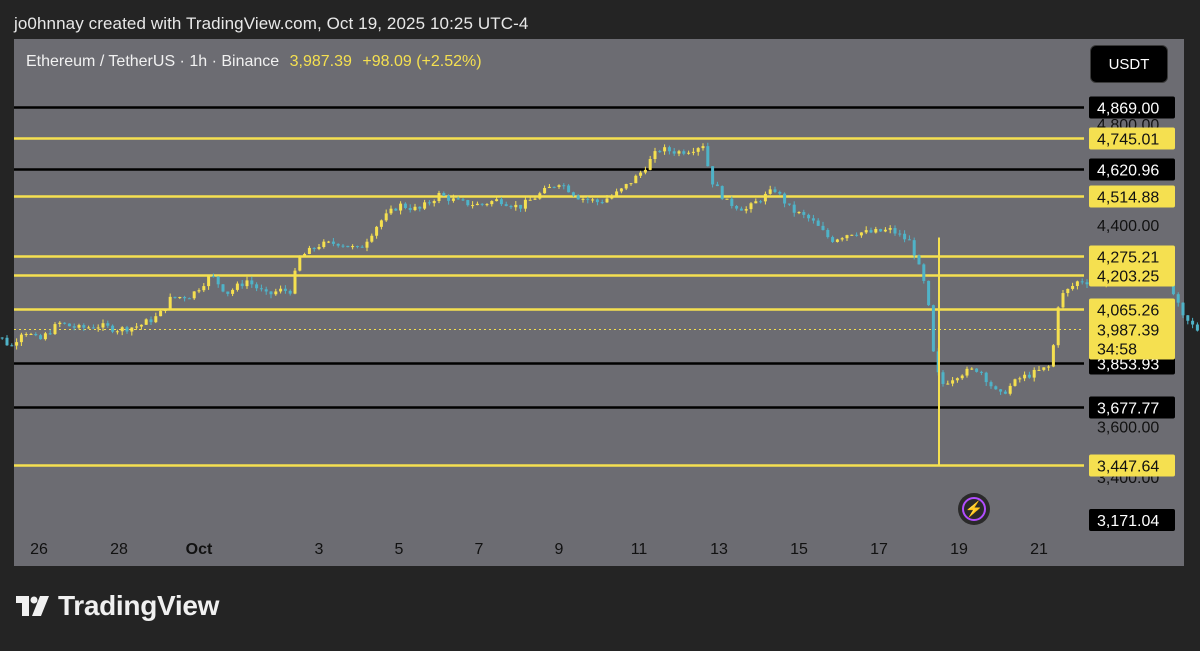 Image resolution: width=1200 pixels, height=651 pixels. Describe the element at coordinates (1128, 467) in the screenshot. I see `level-label: 3,447.64` at that location.